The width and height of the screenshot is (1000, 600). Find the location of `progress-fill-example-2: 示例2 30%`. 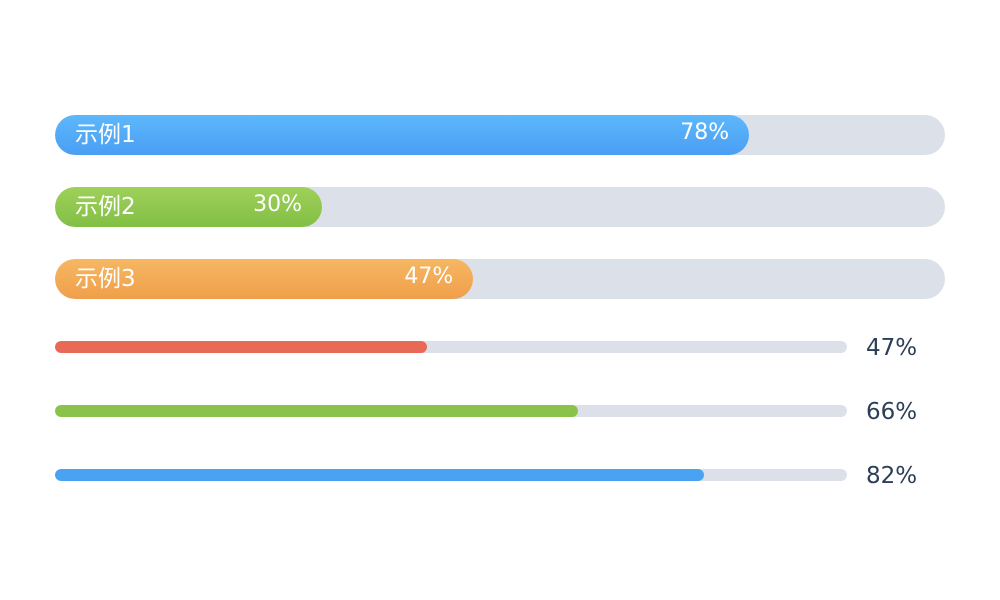

progress-fill-example-2: 示例2 30% is located at coordinates (188, 207).